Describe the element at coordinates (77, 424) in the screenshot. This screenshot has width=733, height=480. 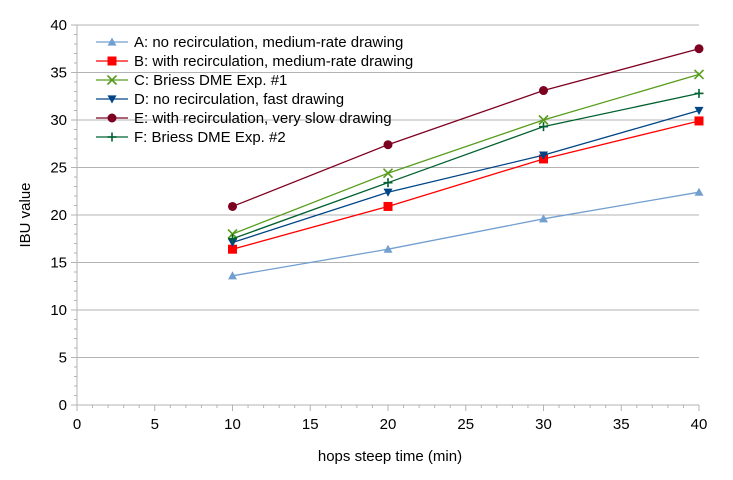
I see `x-tick-label: 0` at that location.